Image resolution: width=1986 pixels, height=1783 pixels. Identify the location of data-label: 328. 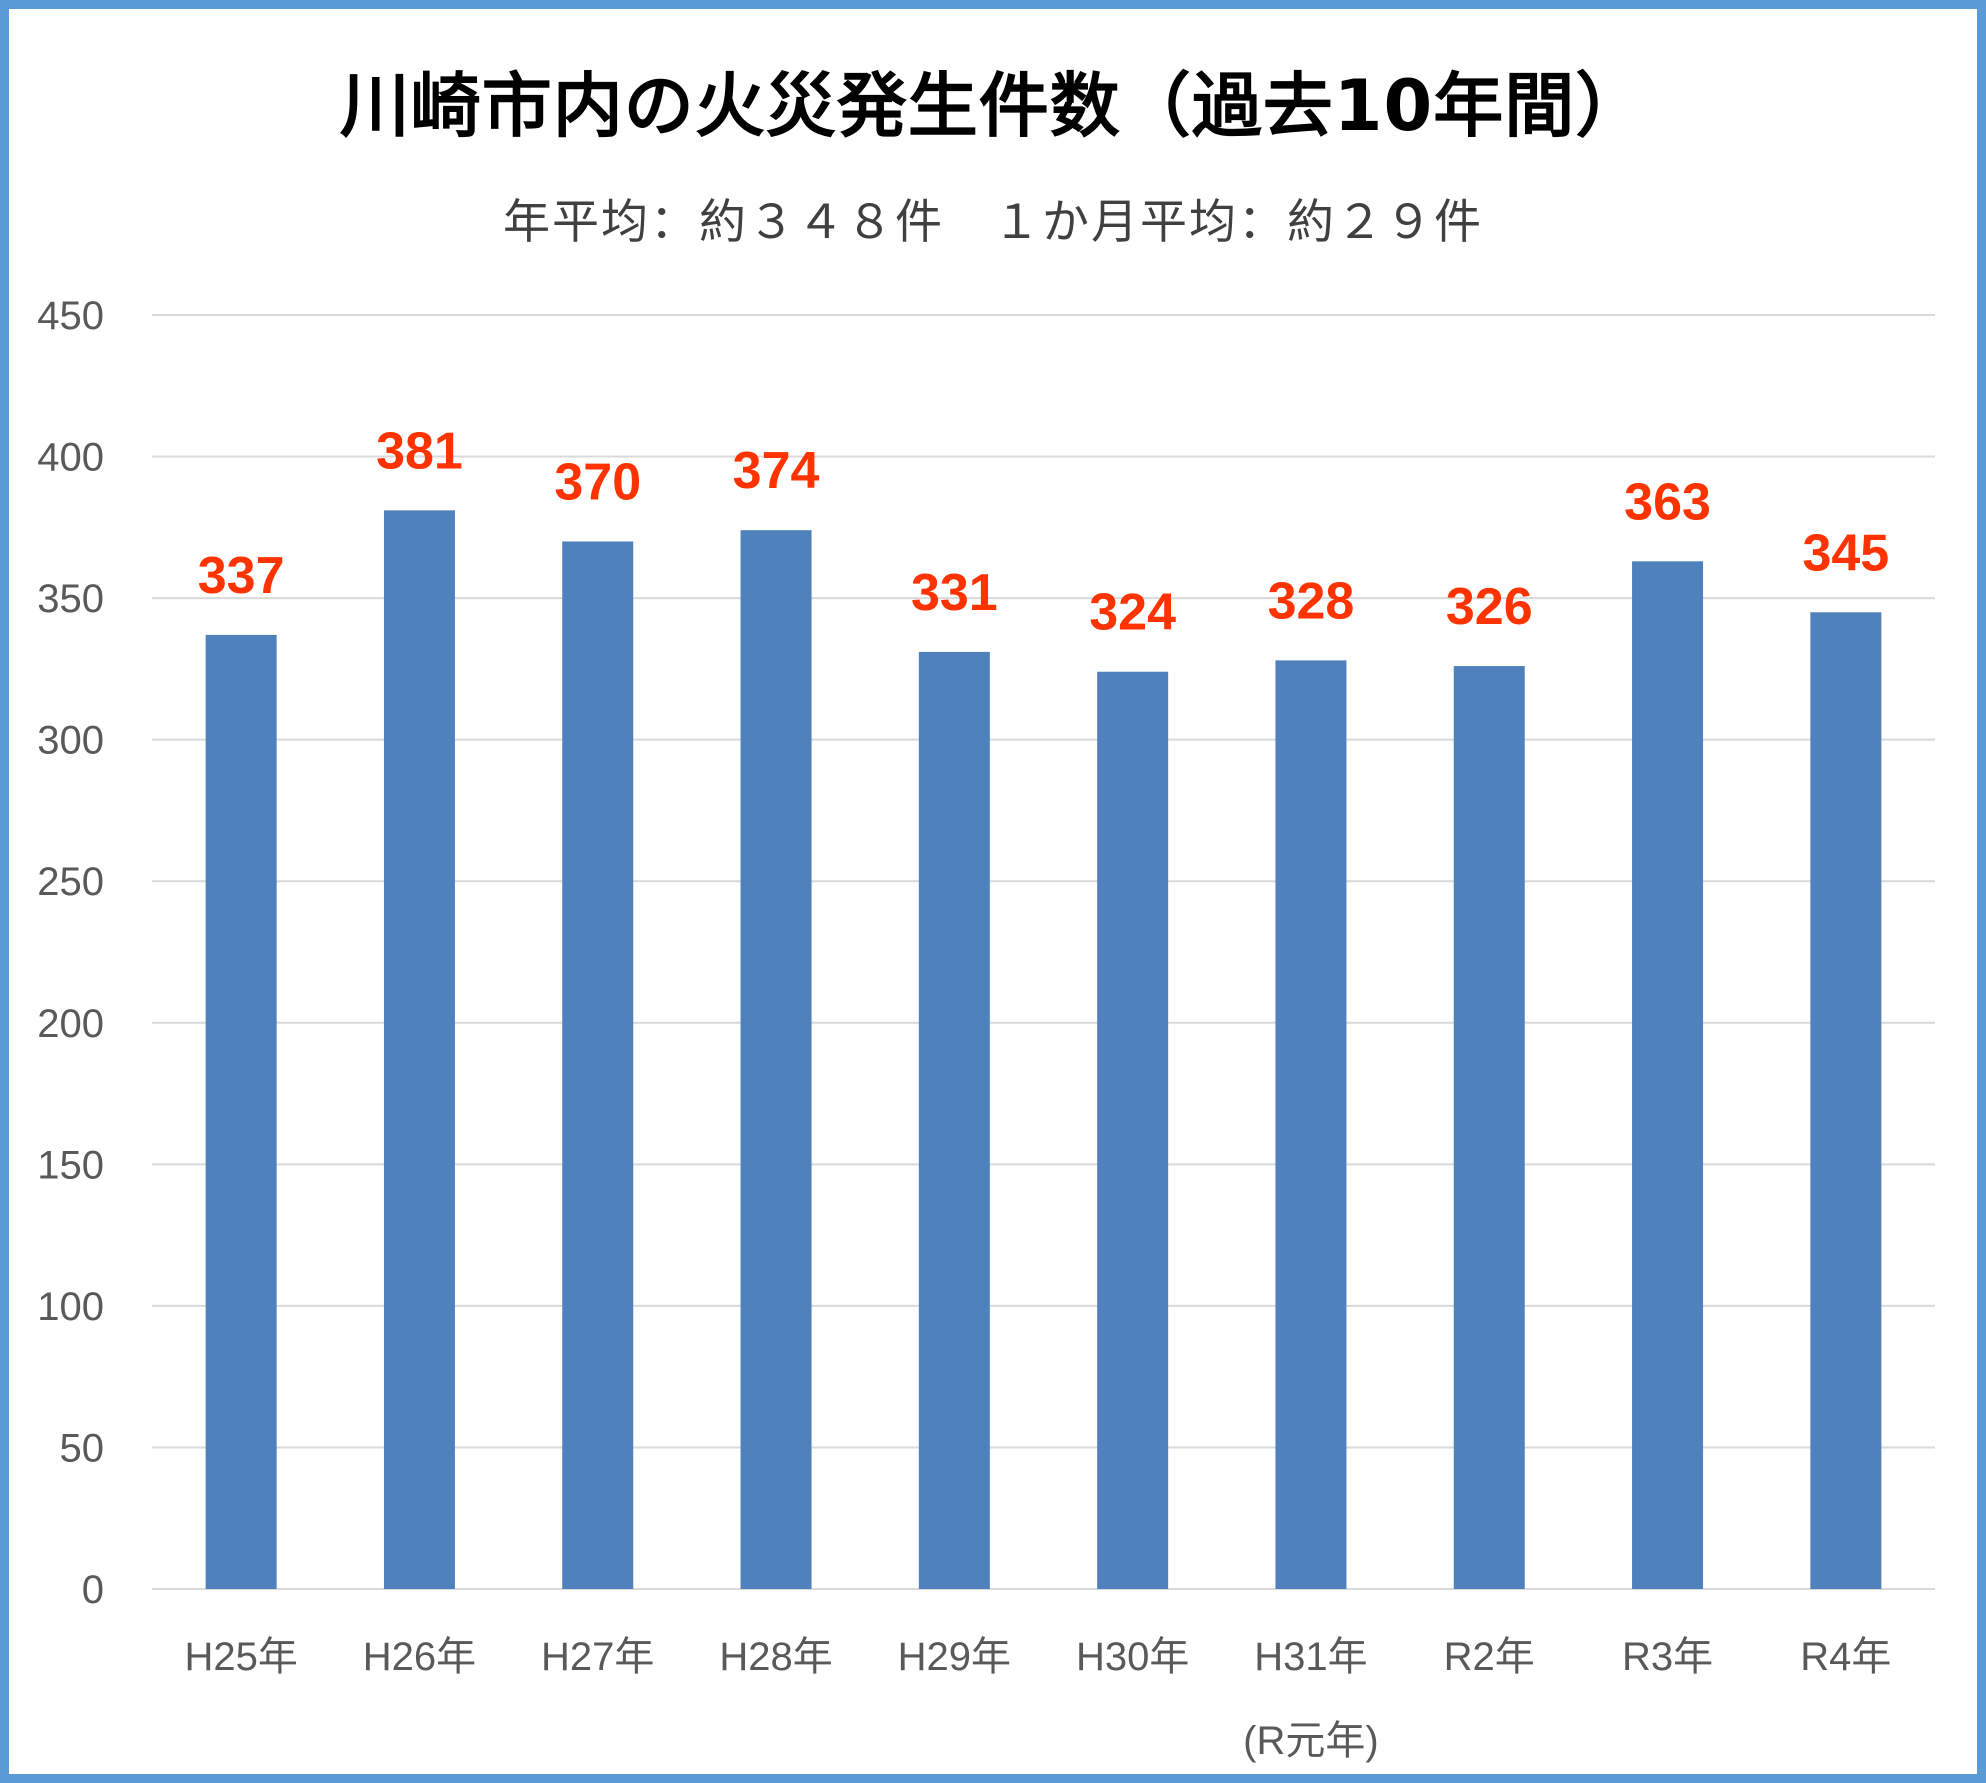
(1311, 601).